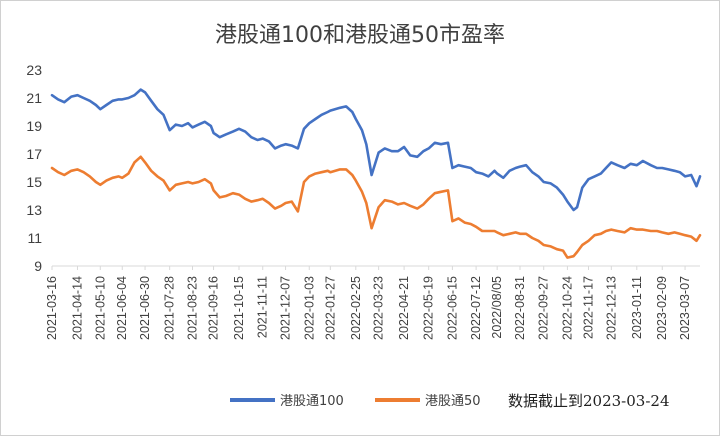  I want to click on y-tick-label: 21, so click(34, 98).